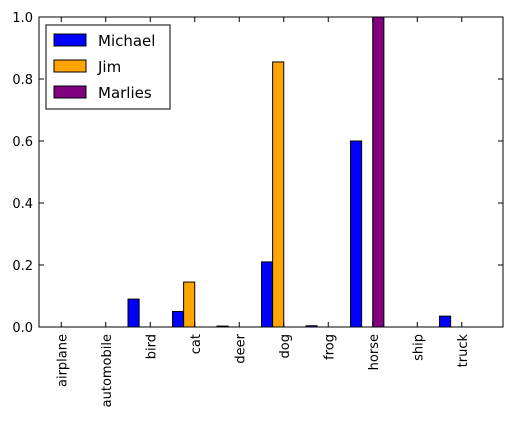  Describe the element at coordinates (378, 172) in the screenshot. I see `bar-marlies-horse` at that location.